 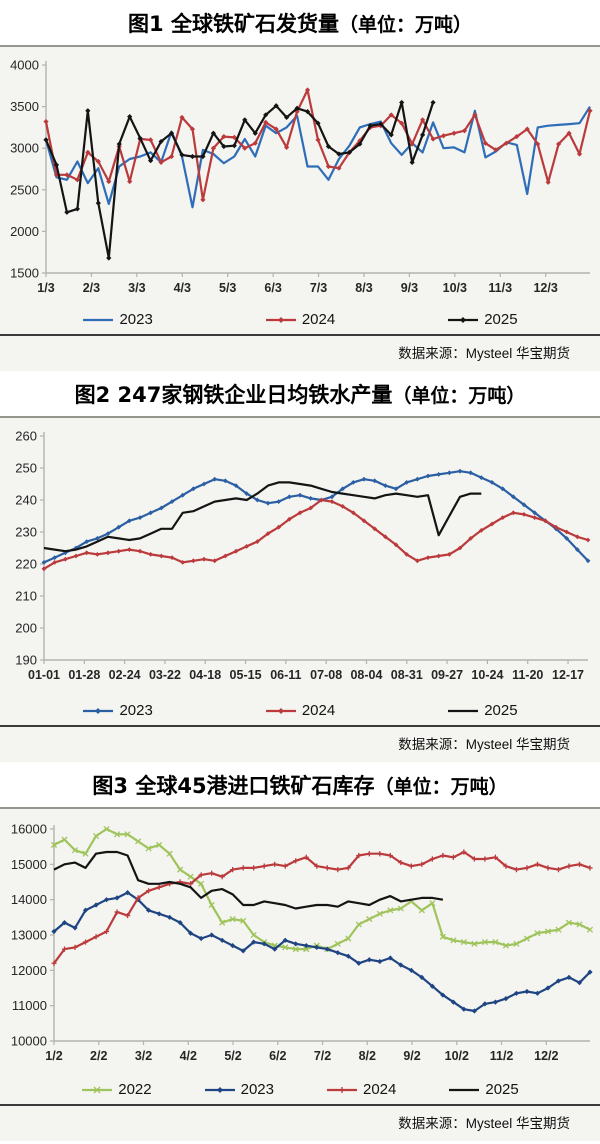 What do you see at coordinates (24, 189) in the screenshot?
I see `y-tick-label: 2500` at bounding box center [24, 189].